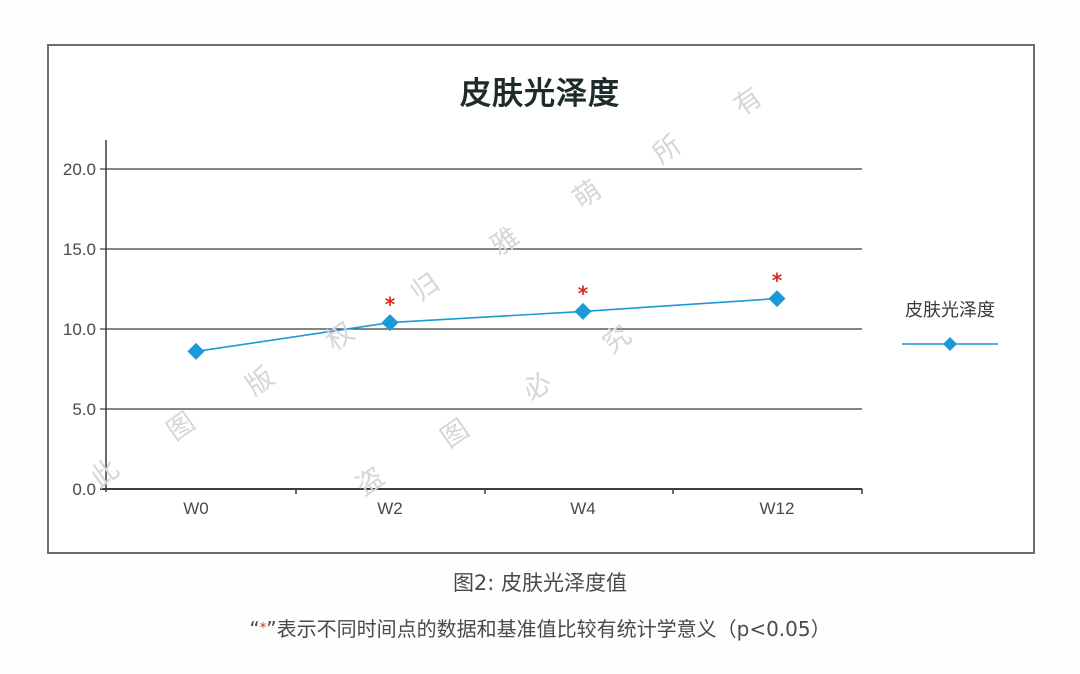  What do you see at coordinates (777, 508) in the screenshot?
I see `x-tick-label: W12` at bounding box center [777, 508].